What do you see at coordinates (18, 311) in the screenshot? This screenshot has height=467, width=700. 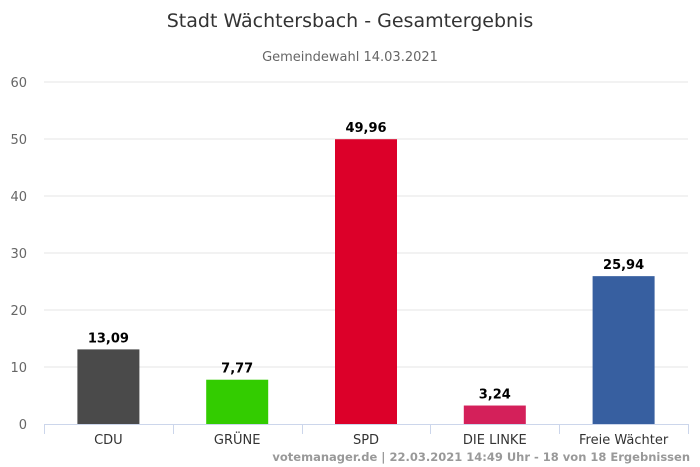 I see `y-tick-label: 20` at bounding box center [18, 311].